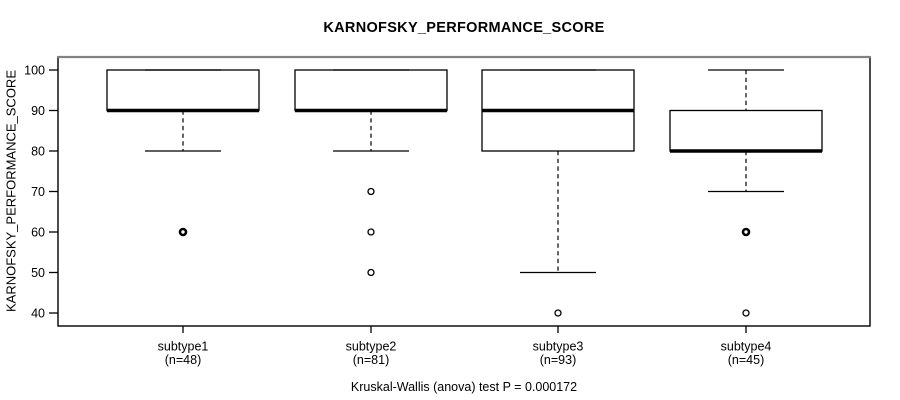  What do you see at coordinates (464, 387) in the screenshot?
I see `stats-caption: Kruskal-Wallis (anova) test P = 0.000172` at bounding box center [464, 387].